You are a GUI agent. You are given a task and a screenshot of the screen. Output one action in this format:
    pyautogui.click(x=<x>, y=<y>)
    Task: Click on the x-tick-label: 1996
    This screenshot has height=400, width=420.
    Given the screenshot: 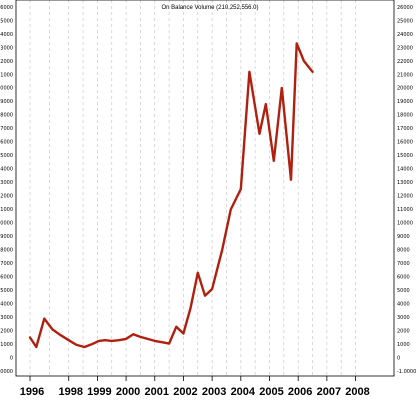 What is the action you would take?
    pyautogui.click(x=32, y=392)
    